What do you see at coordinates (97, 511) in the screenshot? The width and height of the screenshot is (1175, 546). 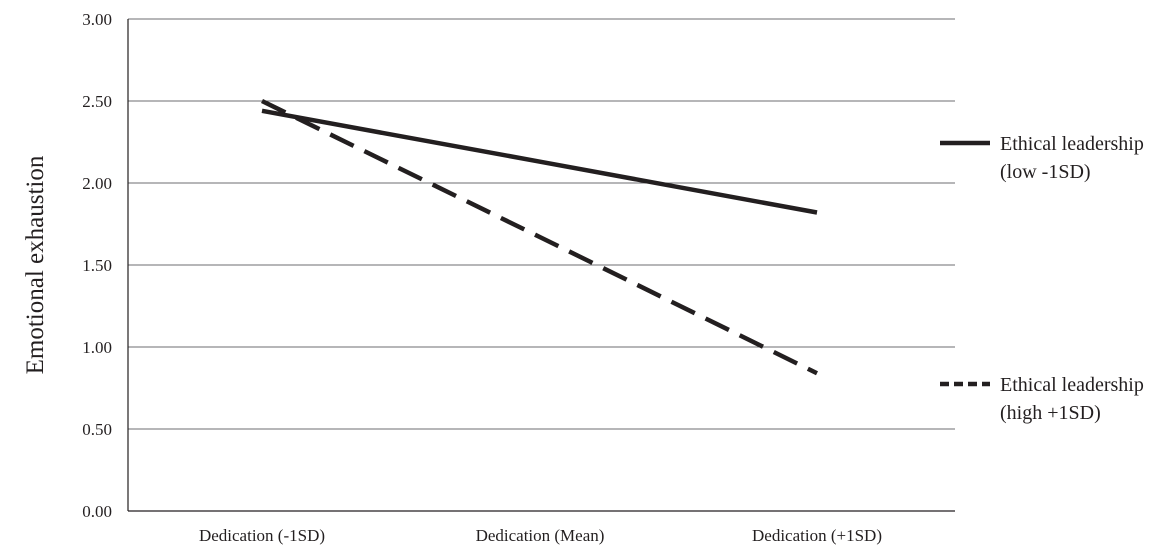 I see `y-tick-label: 0.00` at bounding box center [97, 511].